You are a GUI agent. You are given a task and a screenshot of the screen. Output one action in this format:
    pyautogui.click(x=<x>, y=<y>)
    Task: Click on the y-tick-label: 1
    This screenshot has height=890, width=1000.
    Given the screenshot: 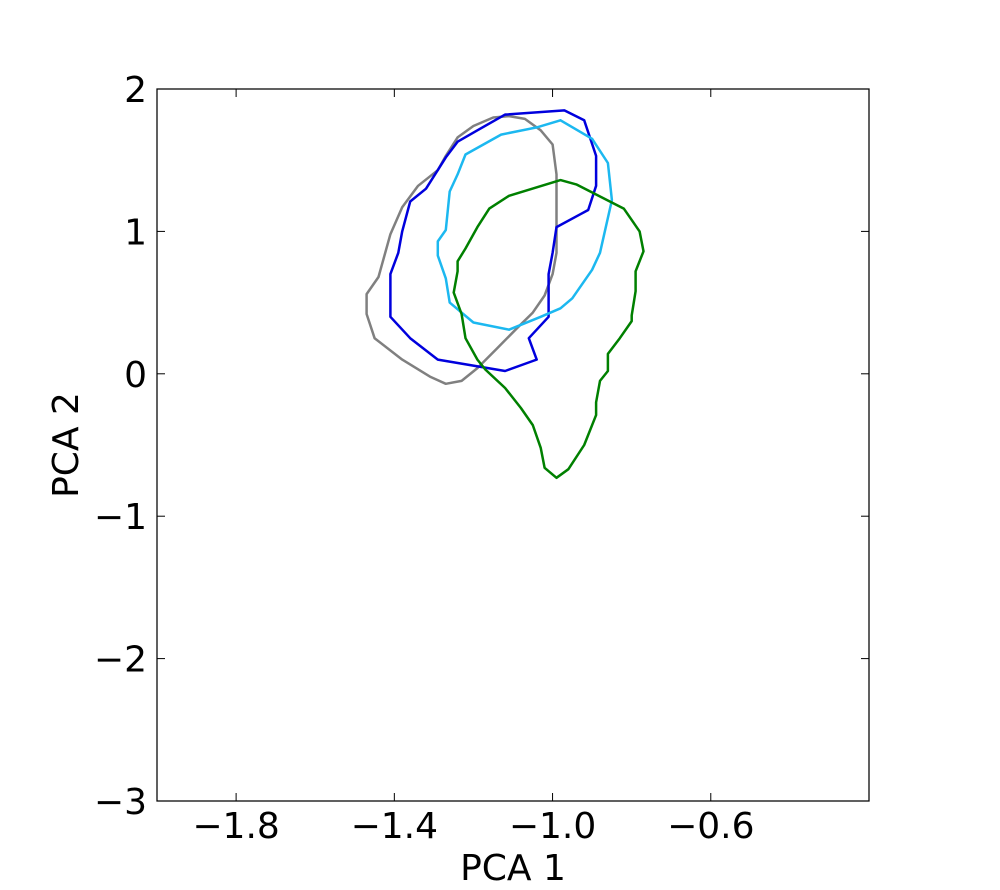 What is the action you would take?
    pyautogui.click(x=135, y=232)
    